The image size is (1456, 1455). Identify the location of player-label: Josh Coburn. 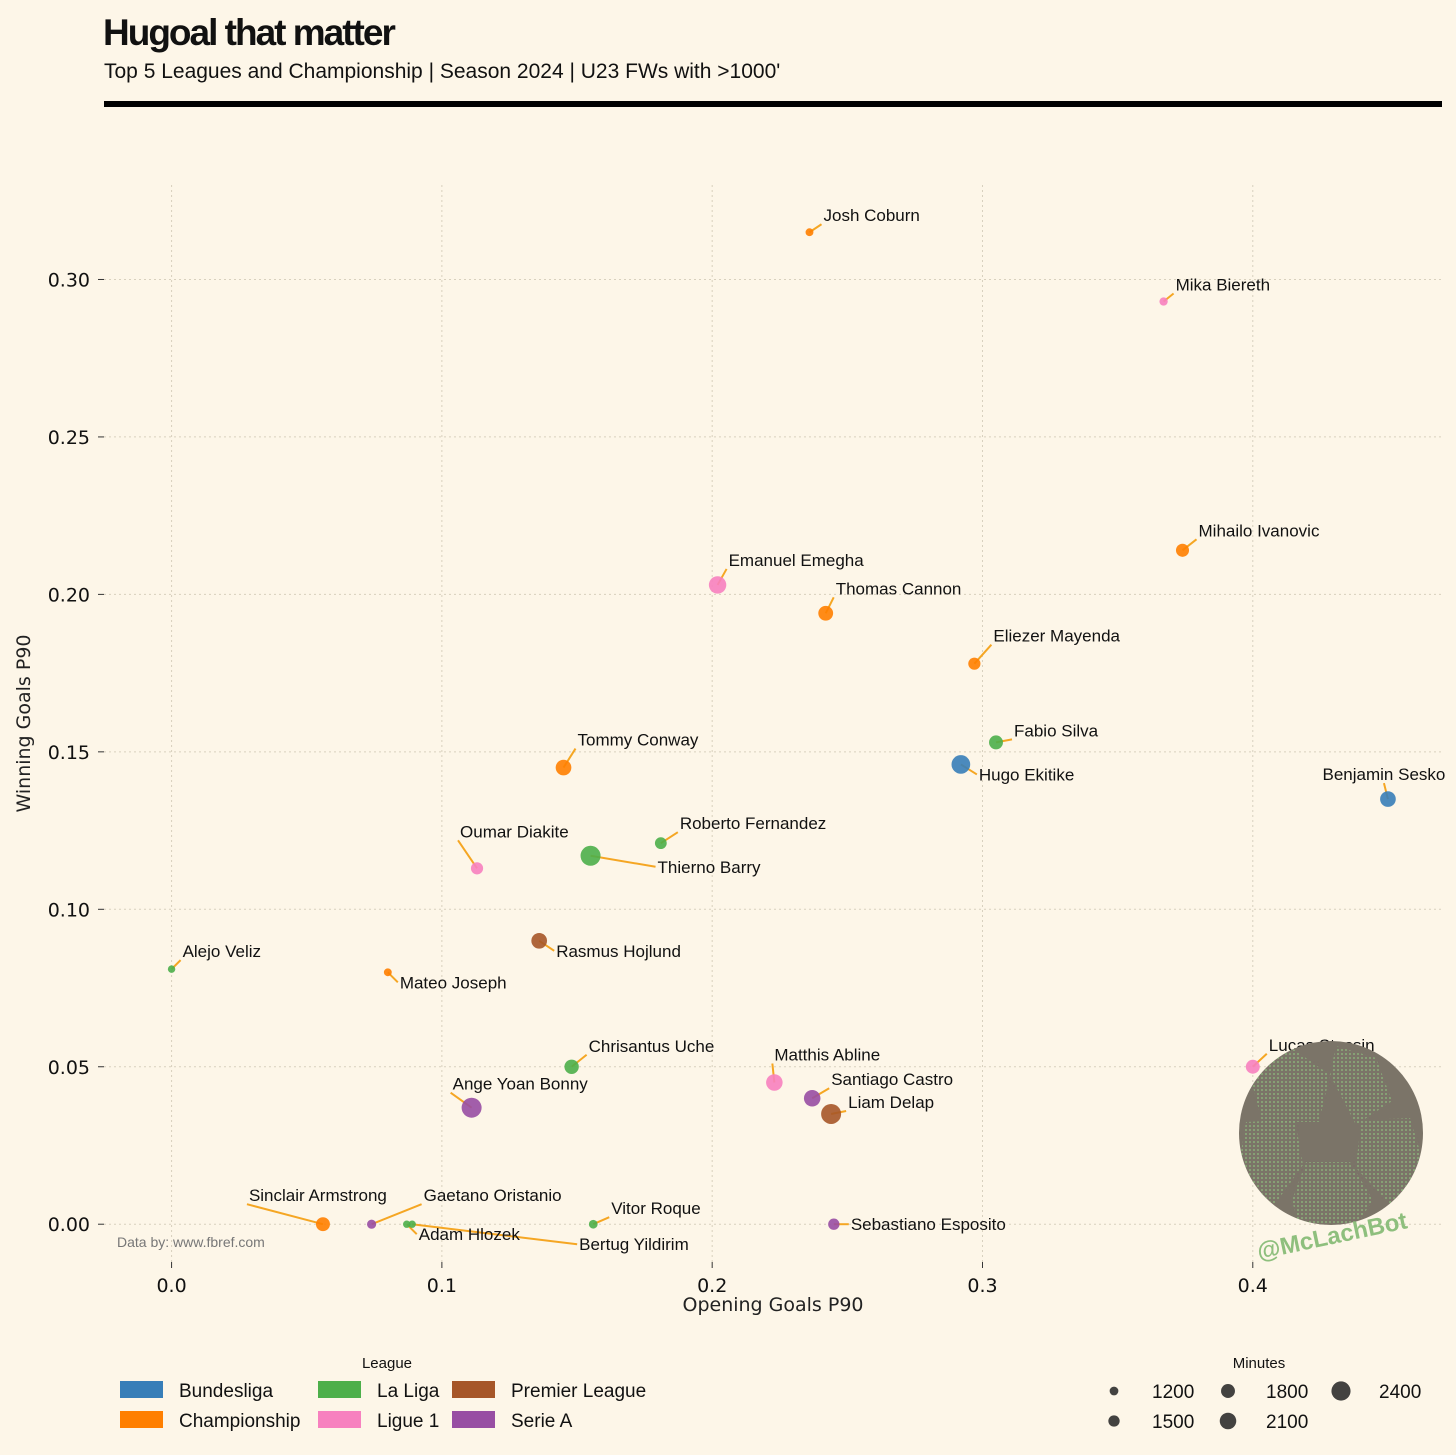
(871, 215).